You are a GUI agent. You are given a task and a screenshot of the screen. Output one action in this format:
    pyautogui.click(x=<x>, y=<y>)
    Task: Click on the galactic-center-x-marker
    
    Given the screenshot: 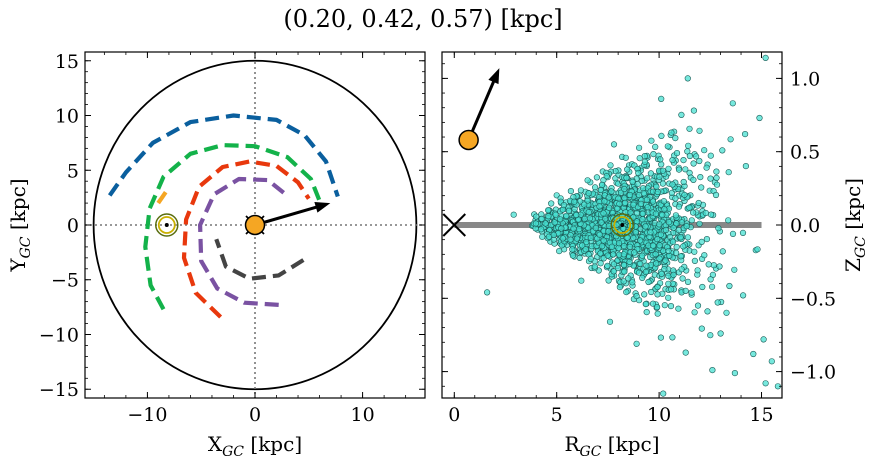 What is the action you would take?
    pyautogui.click(x=454, y=225)
    